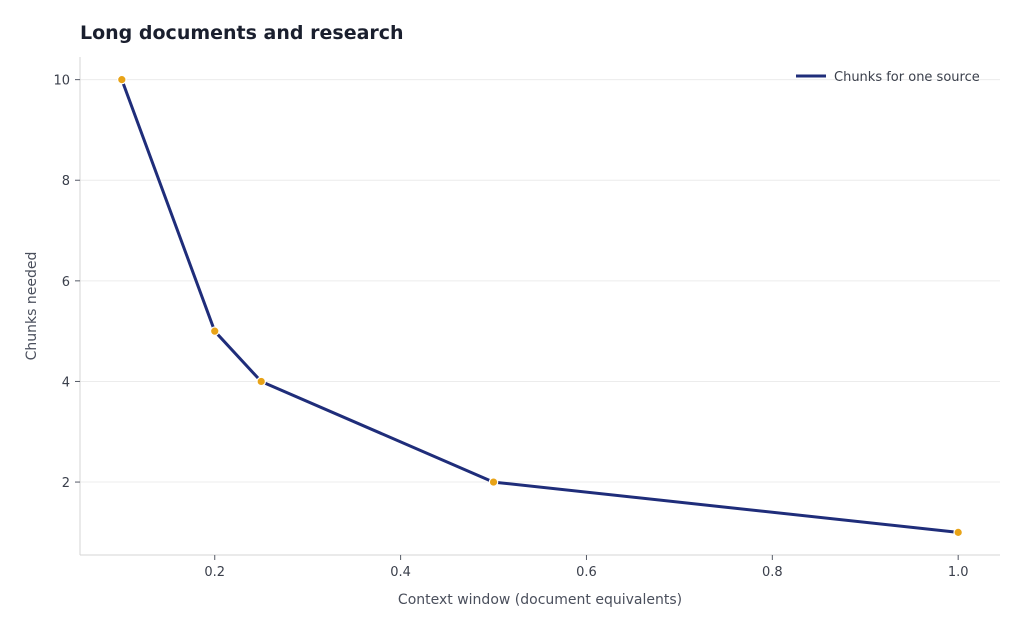 The image size is (1024, 631). I want to click on y-tick-label: 2, so click(66, 483).